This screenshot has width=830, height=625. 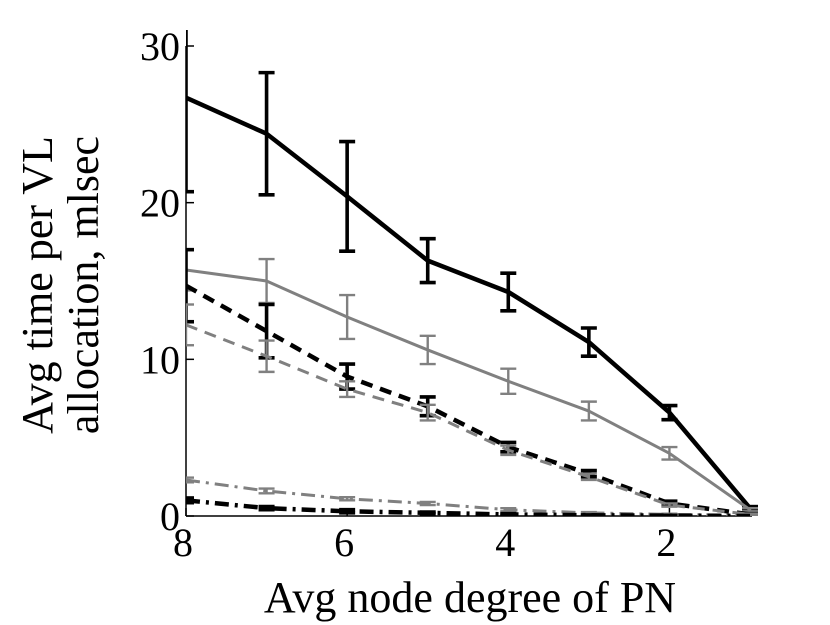 I want to click on x-tick-label: 4, so click(x=505, y=542).